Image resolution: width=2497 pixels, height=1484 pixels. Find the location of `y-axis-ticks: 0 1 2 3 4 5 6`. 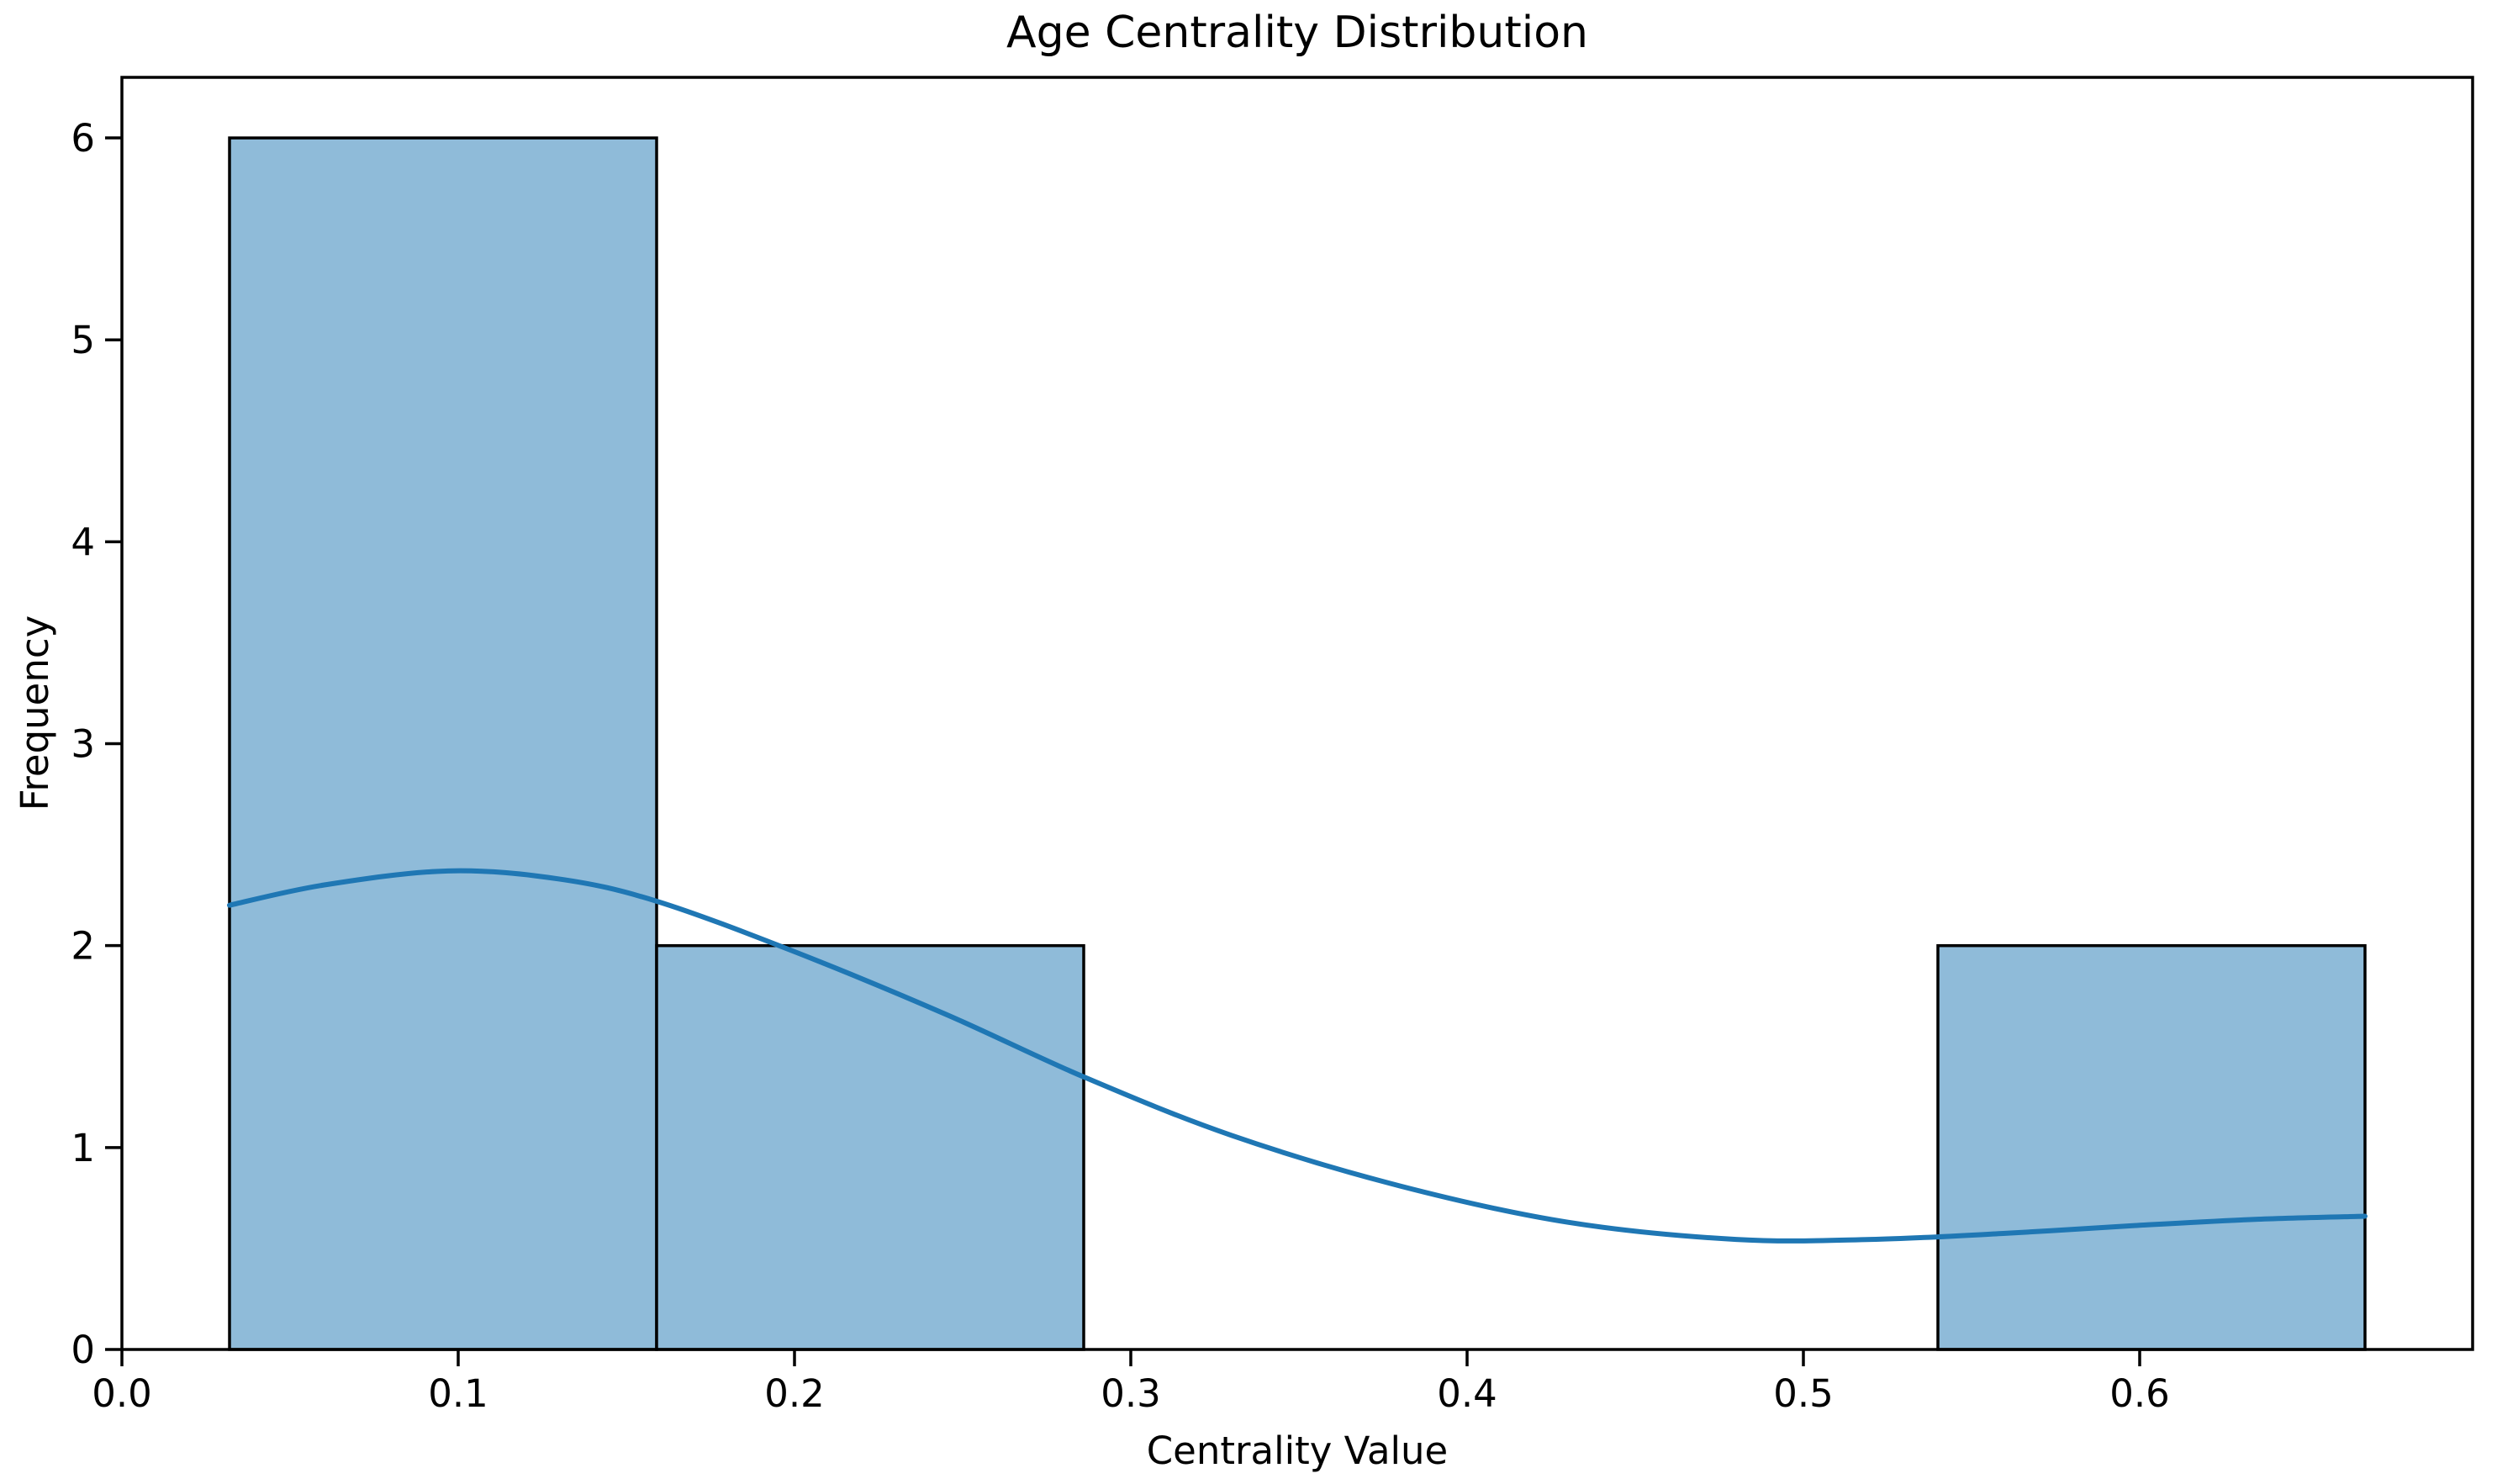

y-axis-ticks: 0 1 2 3 4 5 6 is located at coordinates (96, 744).